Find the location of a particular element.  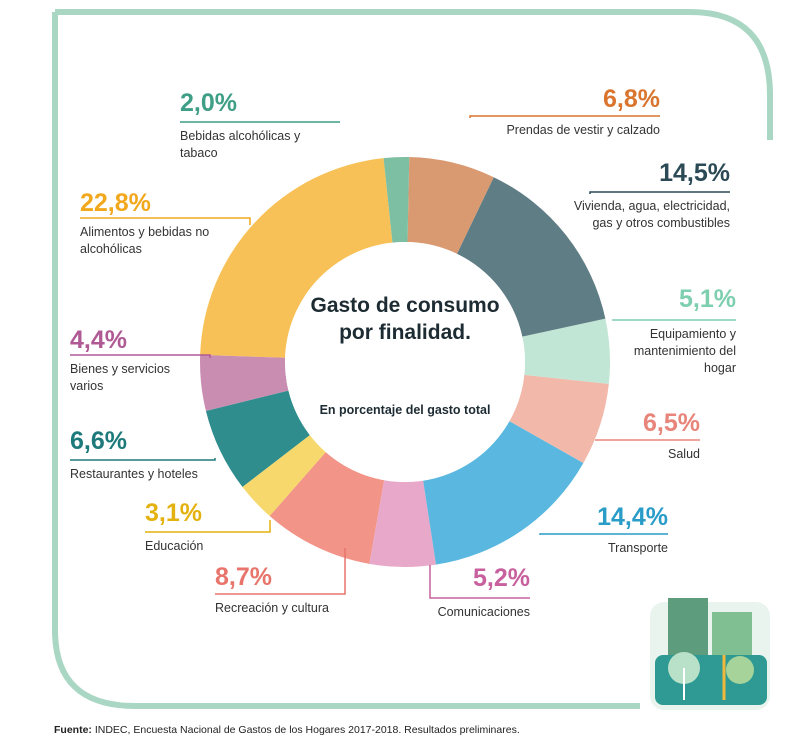

category-label: Transporte is located at coordinates (638, 548).